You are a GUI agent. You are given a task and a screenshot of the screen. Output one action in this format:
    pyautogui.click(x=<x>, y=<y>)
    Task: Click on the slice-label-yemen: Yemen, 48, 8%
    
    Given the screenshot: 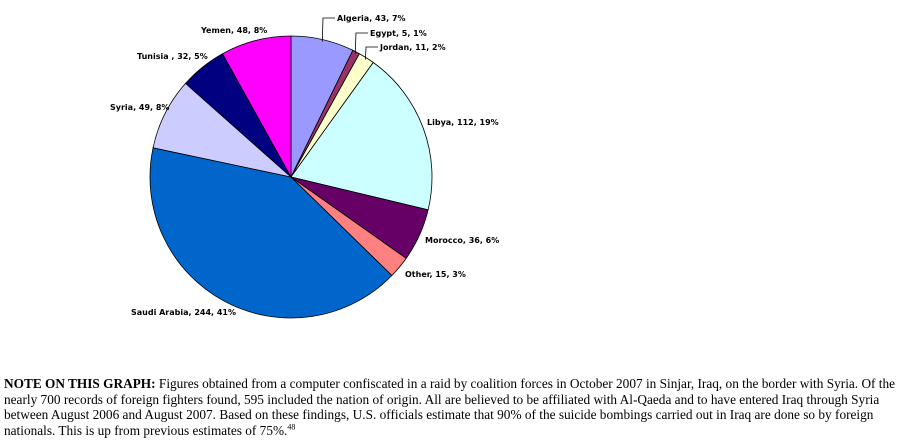 What is the action you would take?
    pyautogui.click(x=233, y=30)
    